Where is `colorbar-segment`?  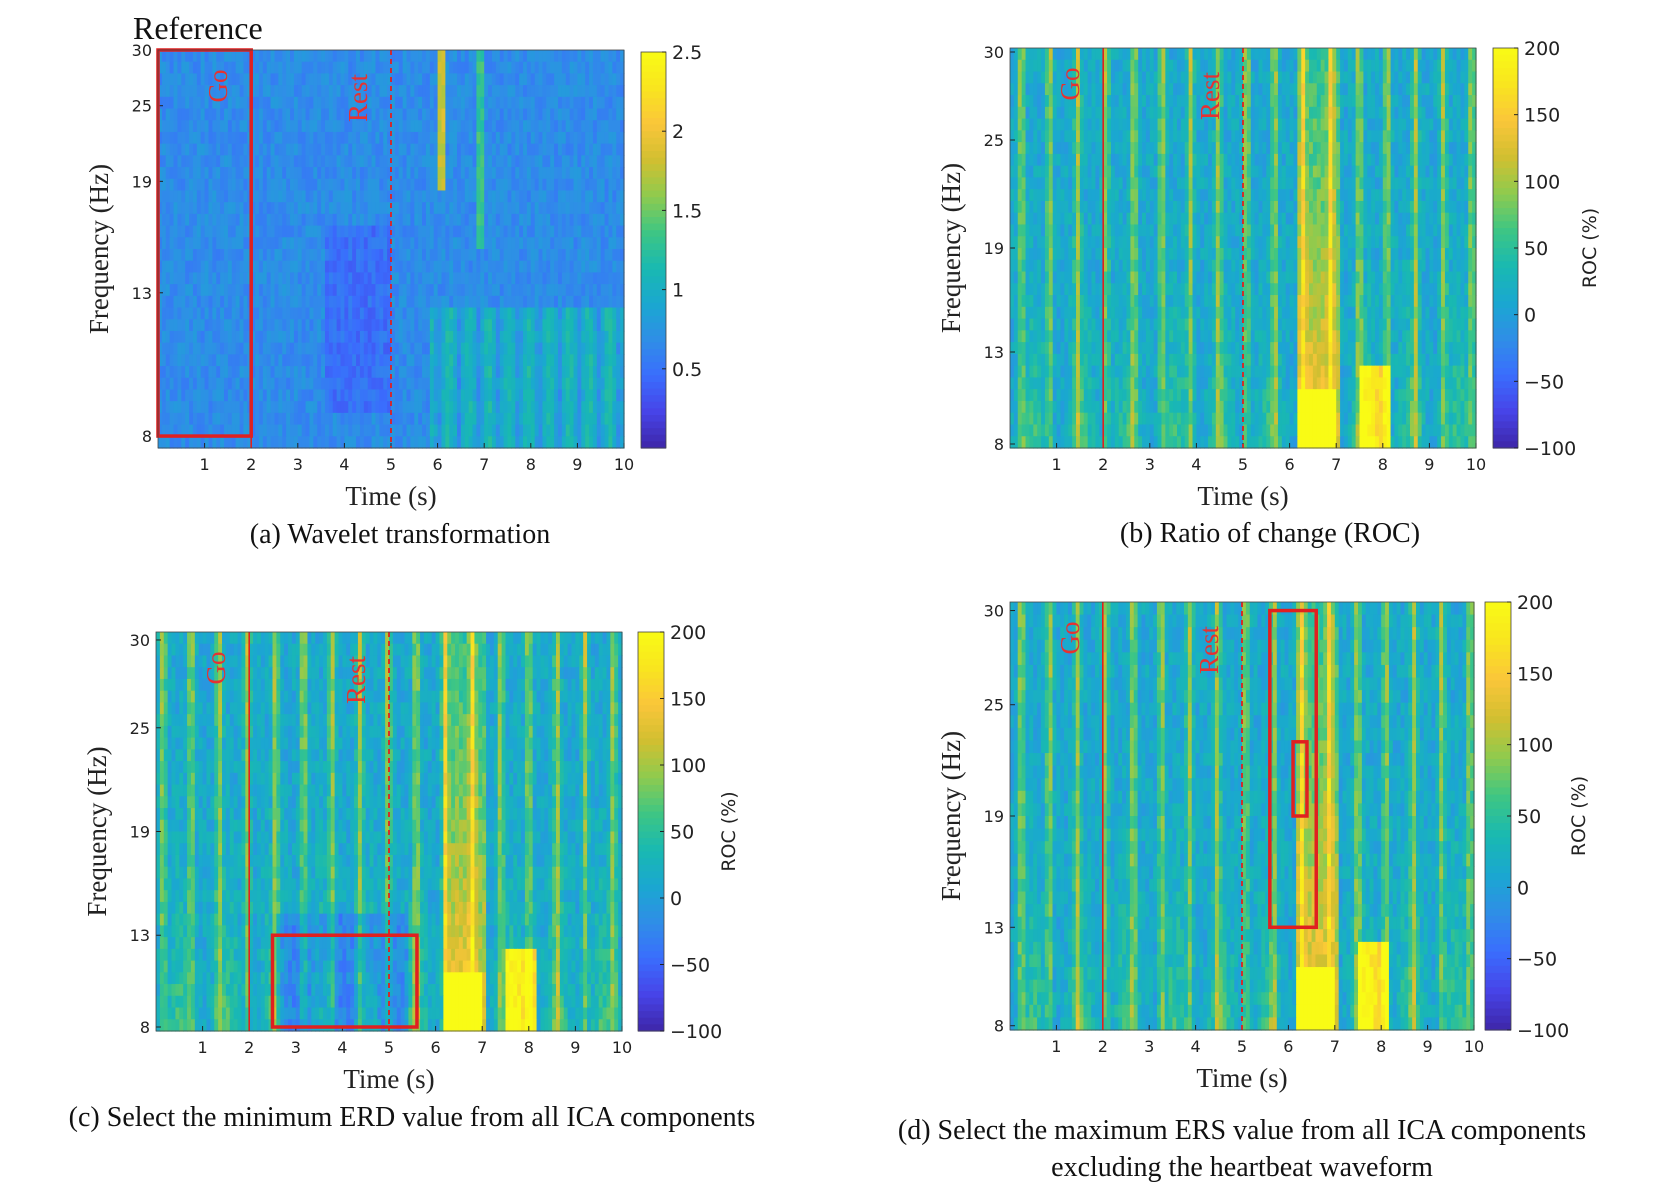
colorbar-segment is located at coordinates (653, 412).